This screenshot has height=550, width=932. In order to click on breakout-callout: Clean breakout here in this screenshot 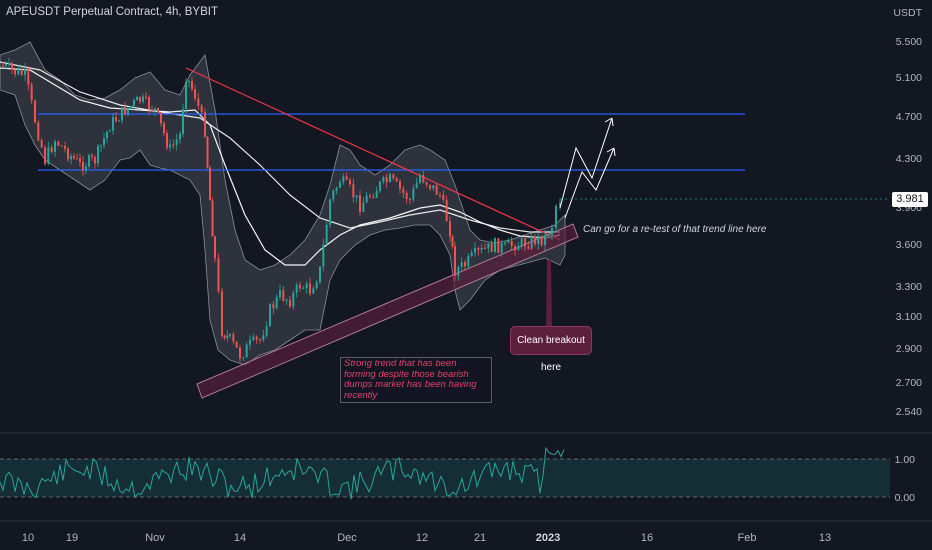, I will do `click(551, 349)`.